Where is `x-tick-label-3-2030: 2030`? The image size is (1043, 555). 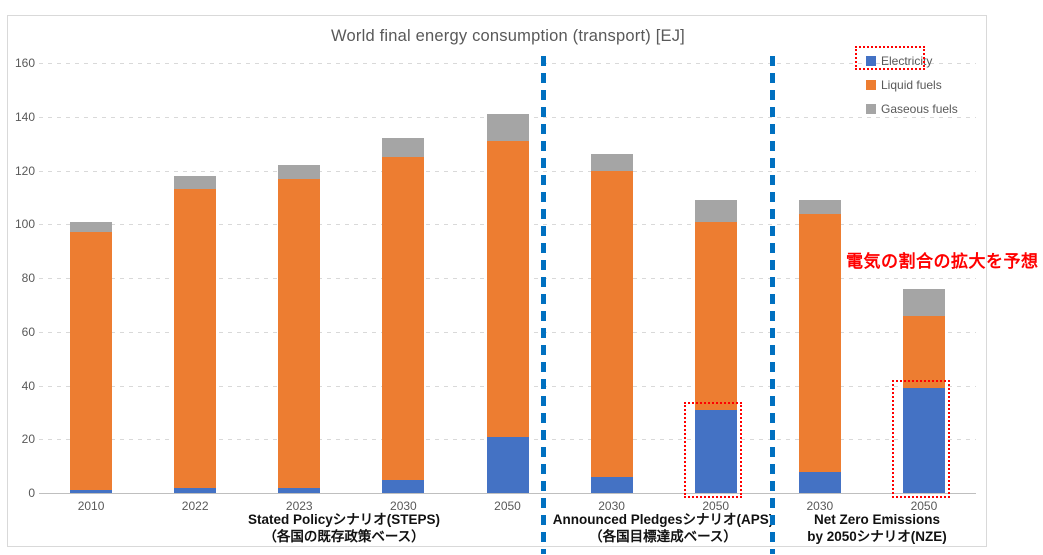 x-tick-label-3-2030: 2030 is located at coordinates (403, 506).